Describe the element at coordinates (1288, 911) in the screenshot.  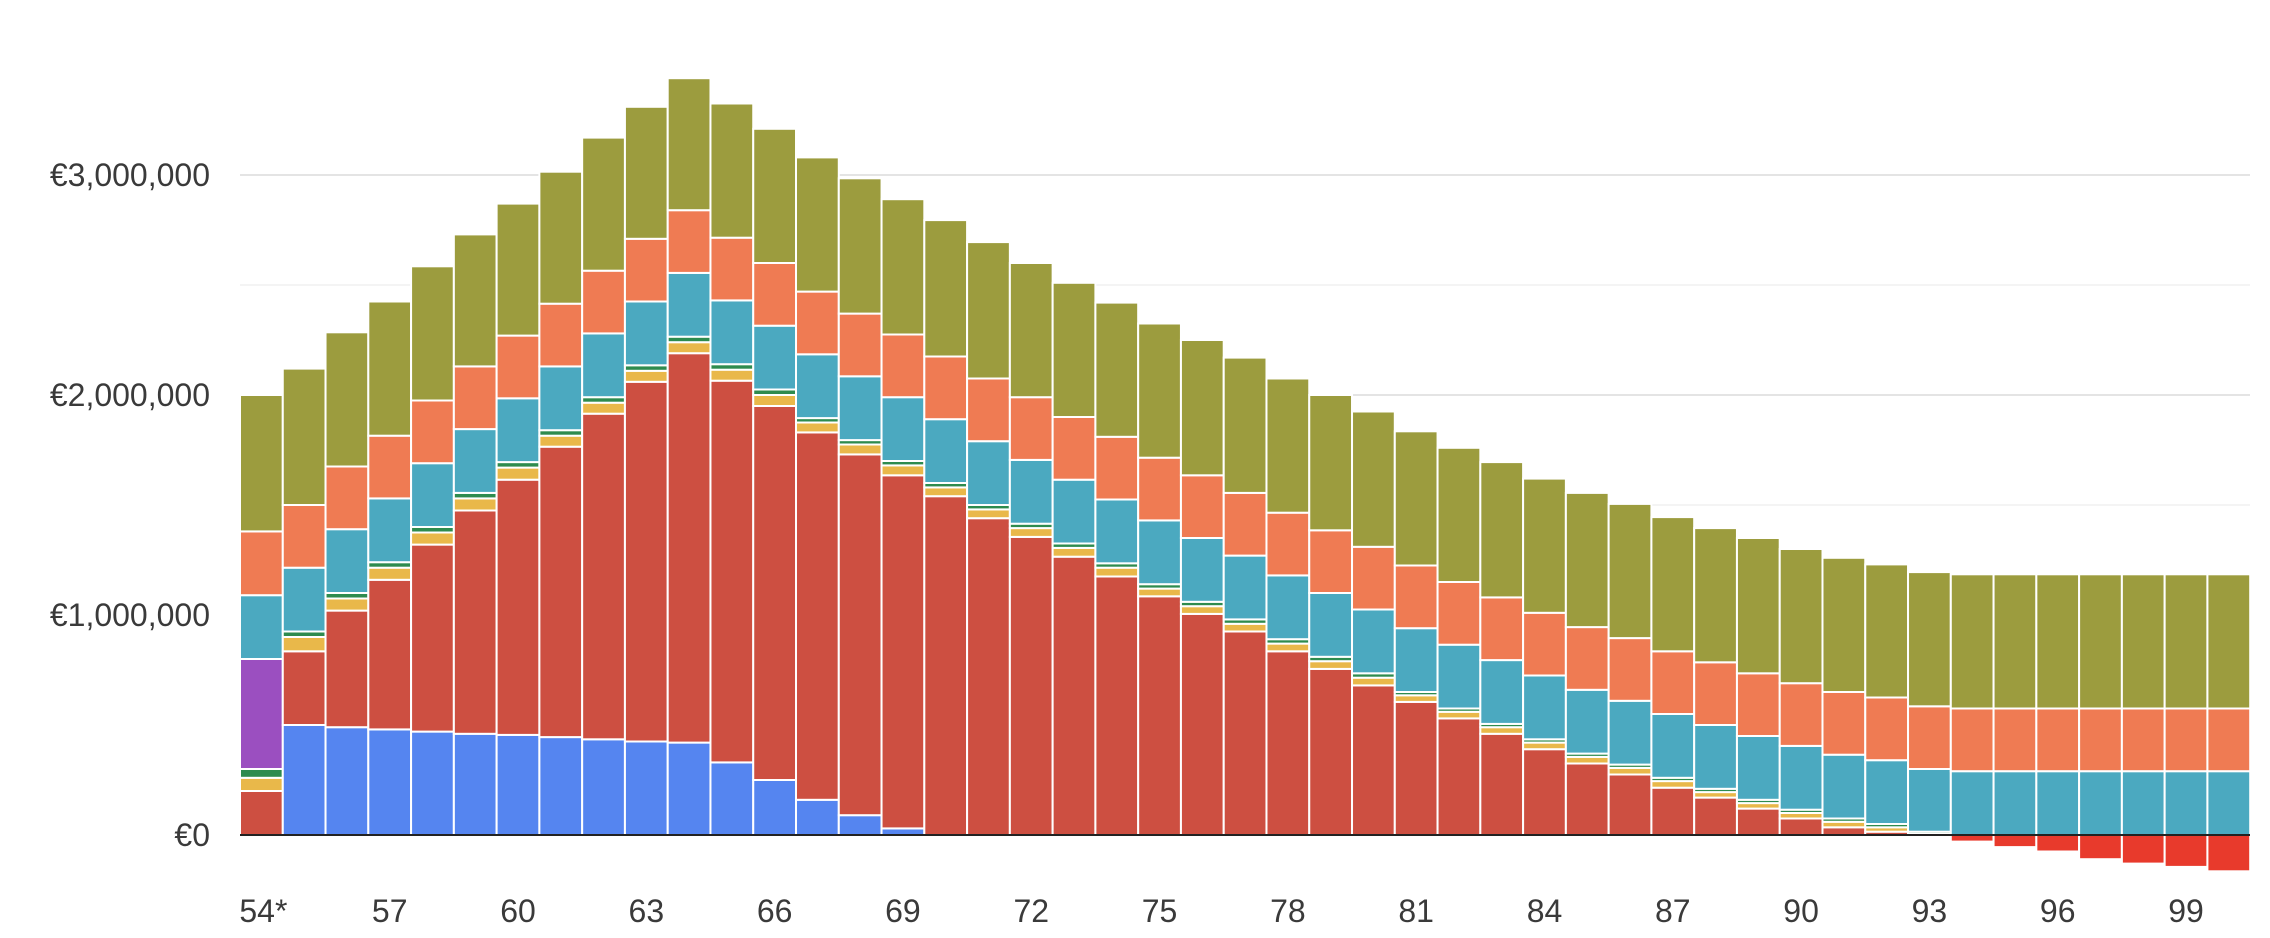
I see `x-tick-label: 78` at that location.